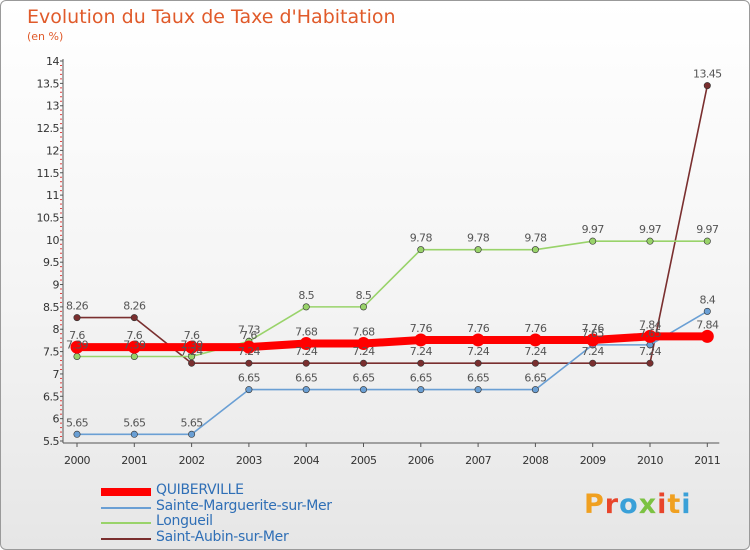 This screenshot has height=550, width=750. What do you see at coordinates (48, 173) in the screenshot?
I see `y-tick-label: 11.5` at bounding box center [48, 173].